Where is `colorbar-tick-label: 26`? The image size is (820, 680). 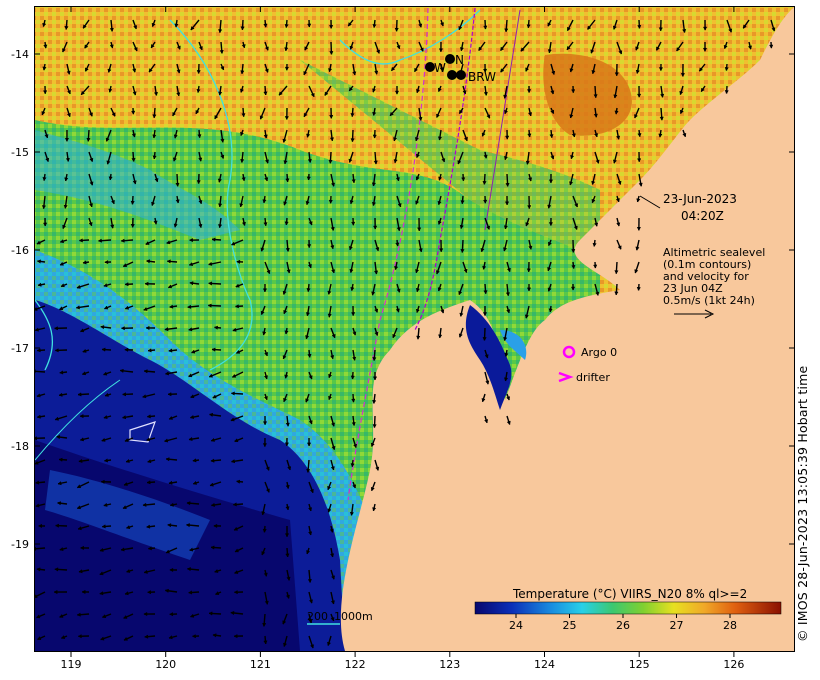
colorbar-tick-label: 26 is located at coordinates (623, 625).